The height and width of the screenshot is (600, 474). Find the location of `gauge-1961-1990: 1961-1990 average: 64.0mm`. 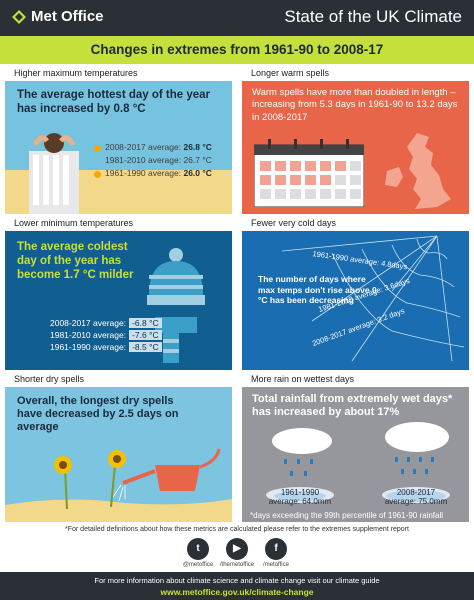

gauge-1961-1990: 1961-1990 average: 64.0mm is located at coordinates (300, 497).